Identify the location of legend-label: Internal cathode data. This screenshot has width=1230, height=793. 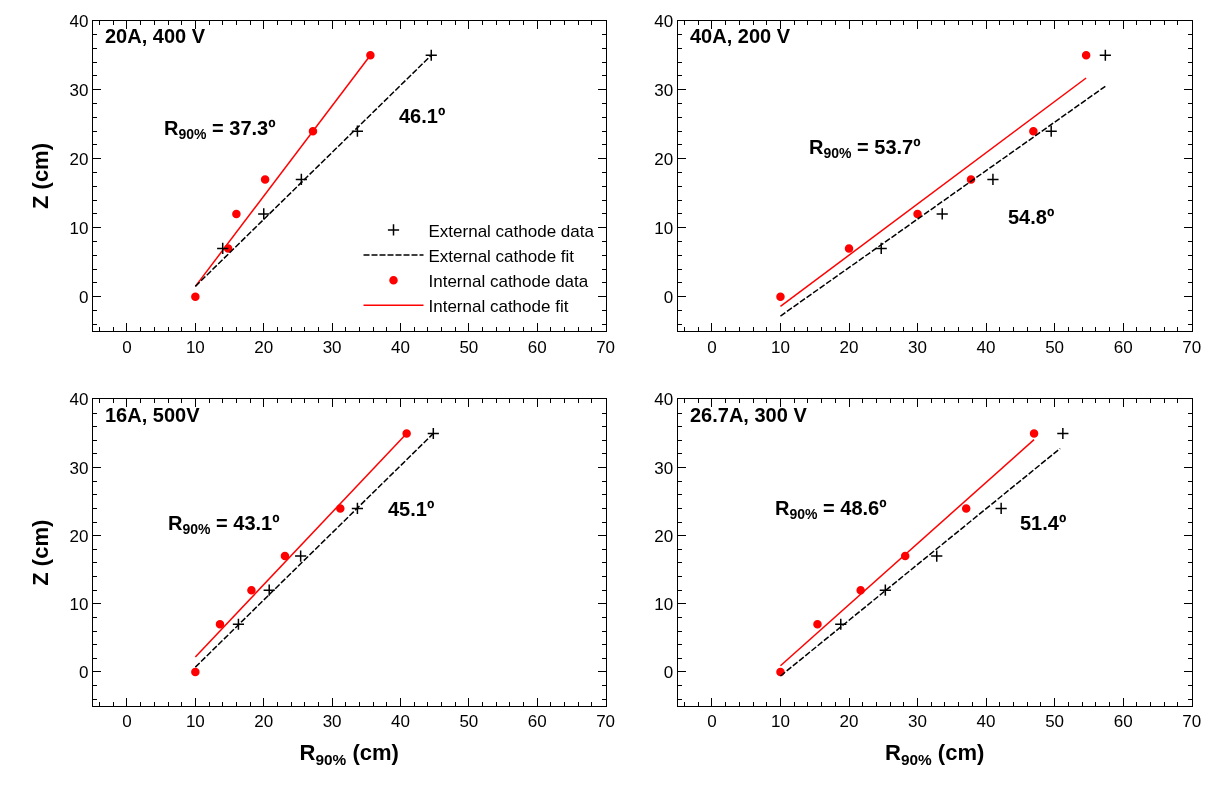
(508, 281).